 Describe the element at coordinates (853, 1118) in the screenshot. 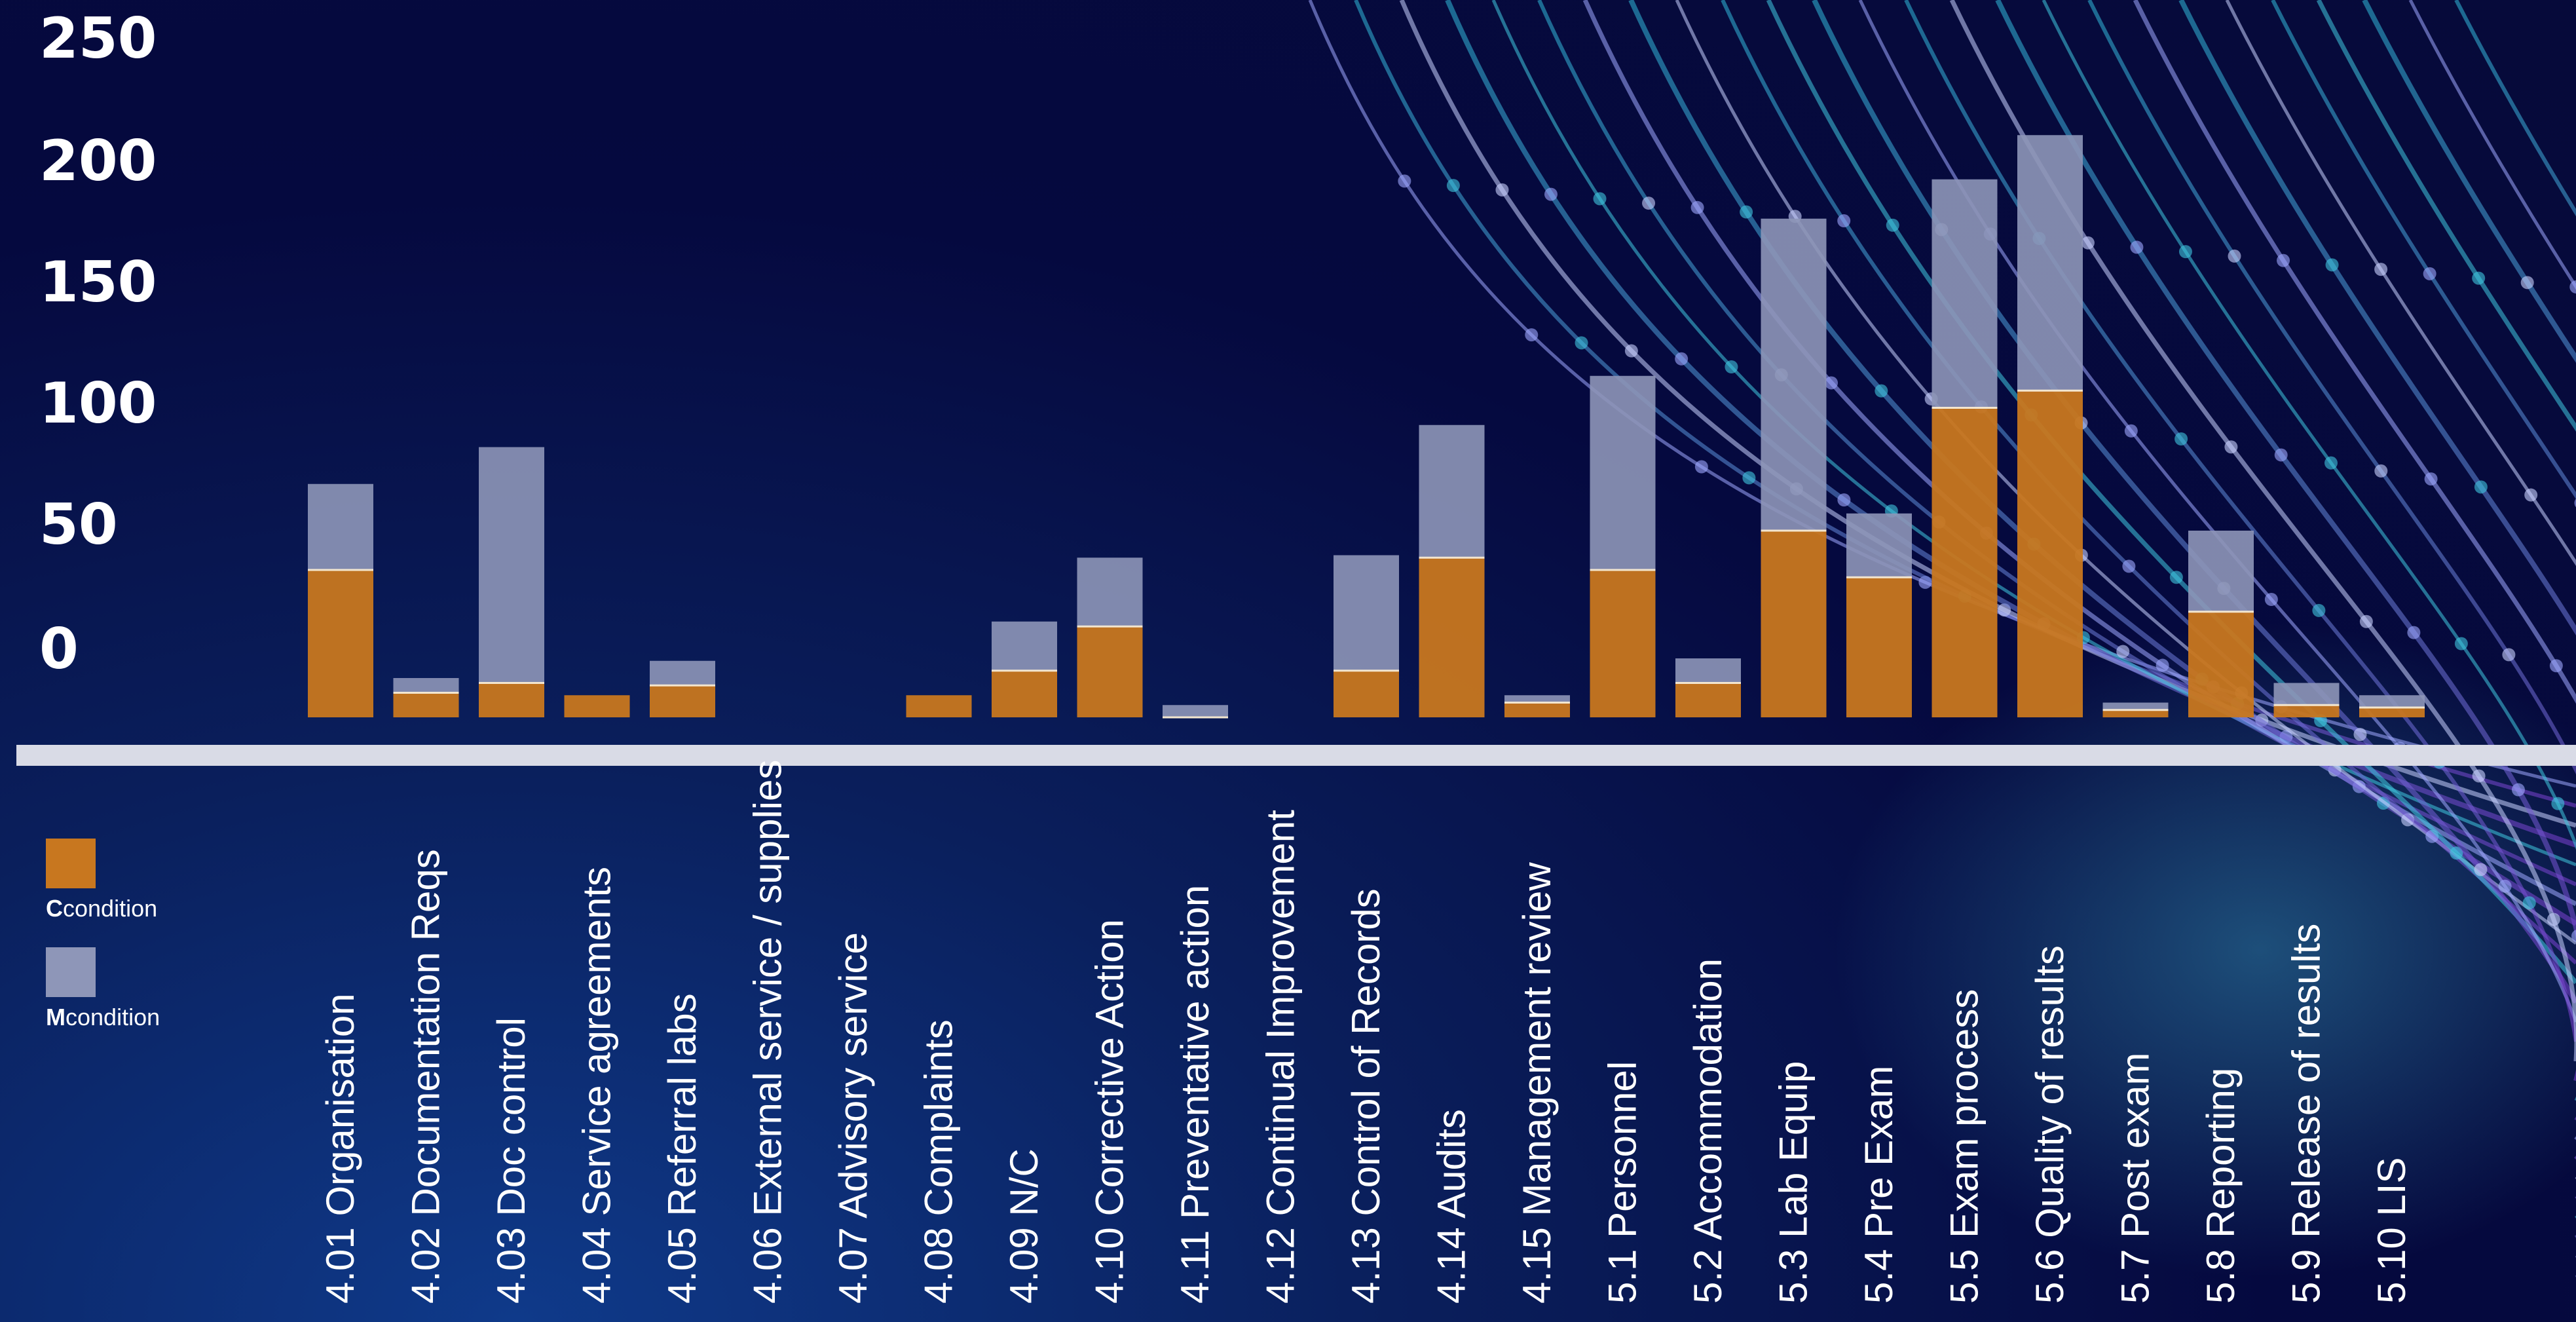

I see `x-tick-label: 4.07 Advisory service` at that location.